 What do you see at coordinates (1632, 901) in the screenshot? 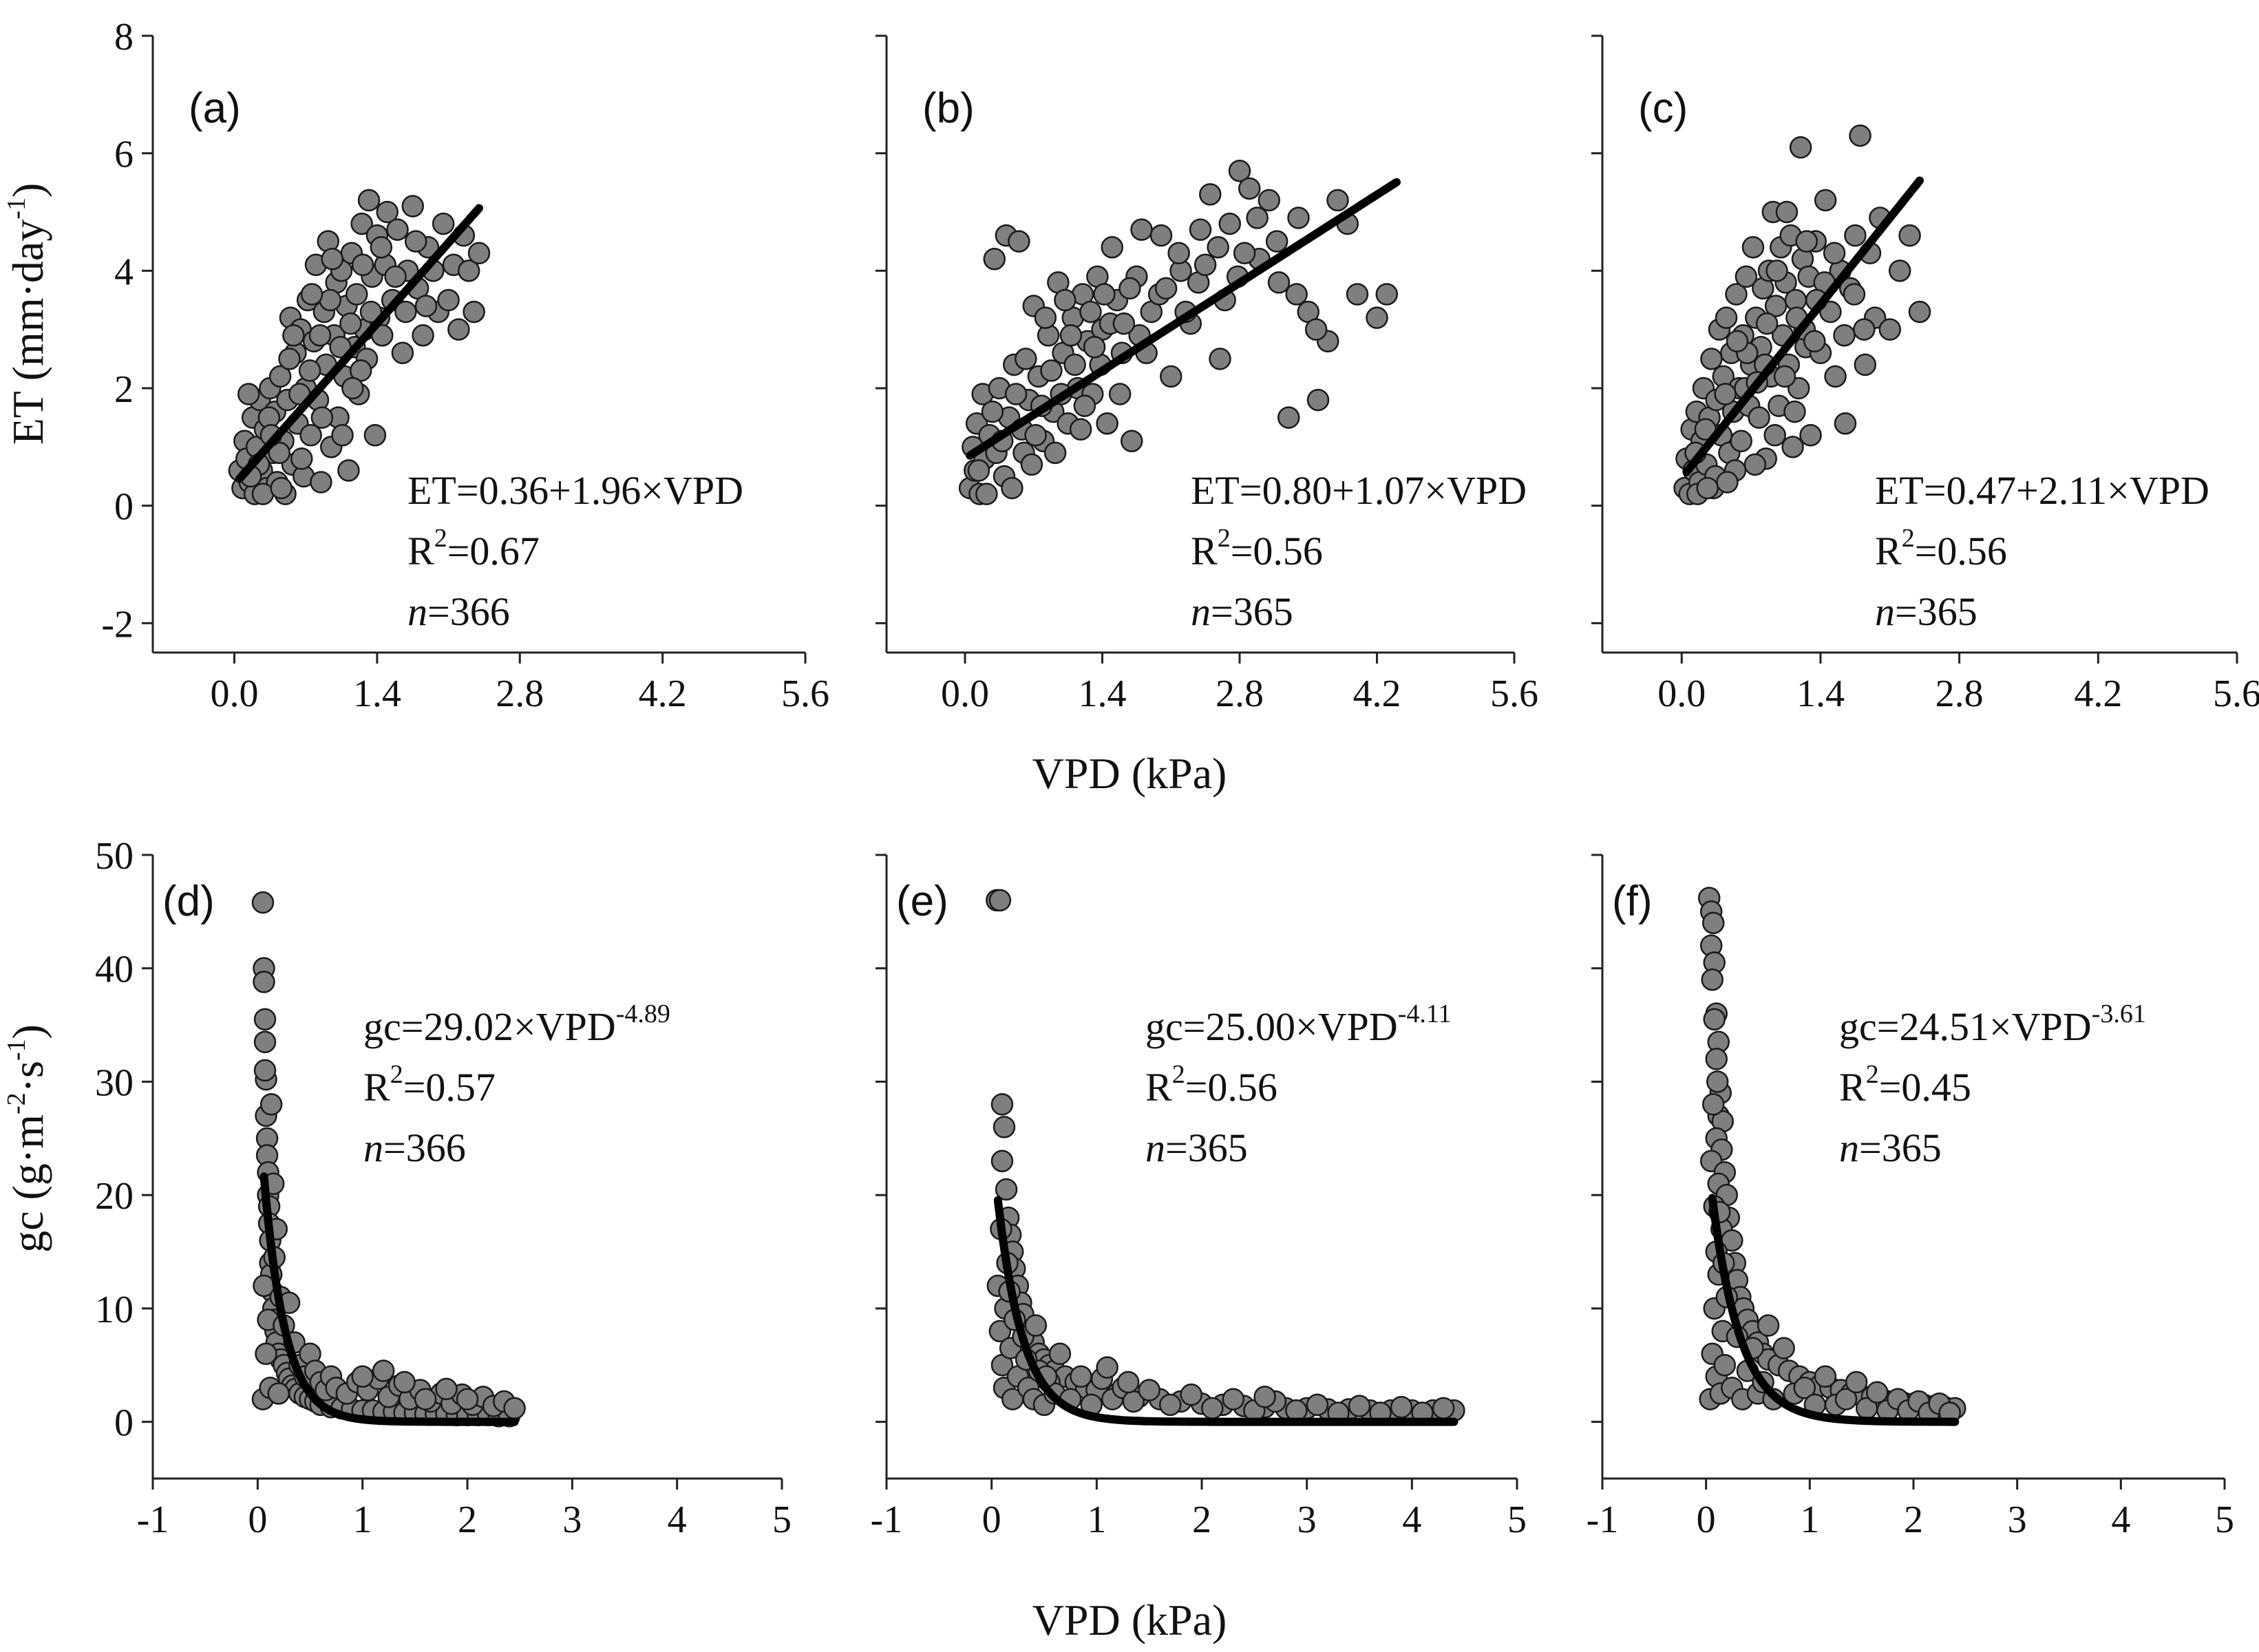
I see `panel-label: (f)` at bounding box center [1632, 901].